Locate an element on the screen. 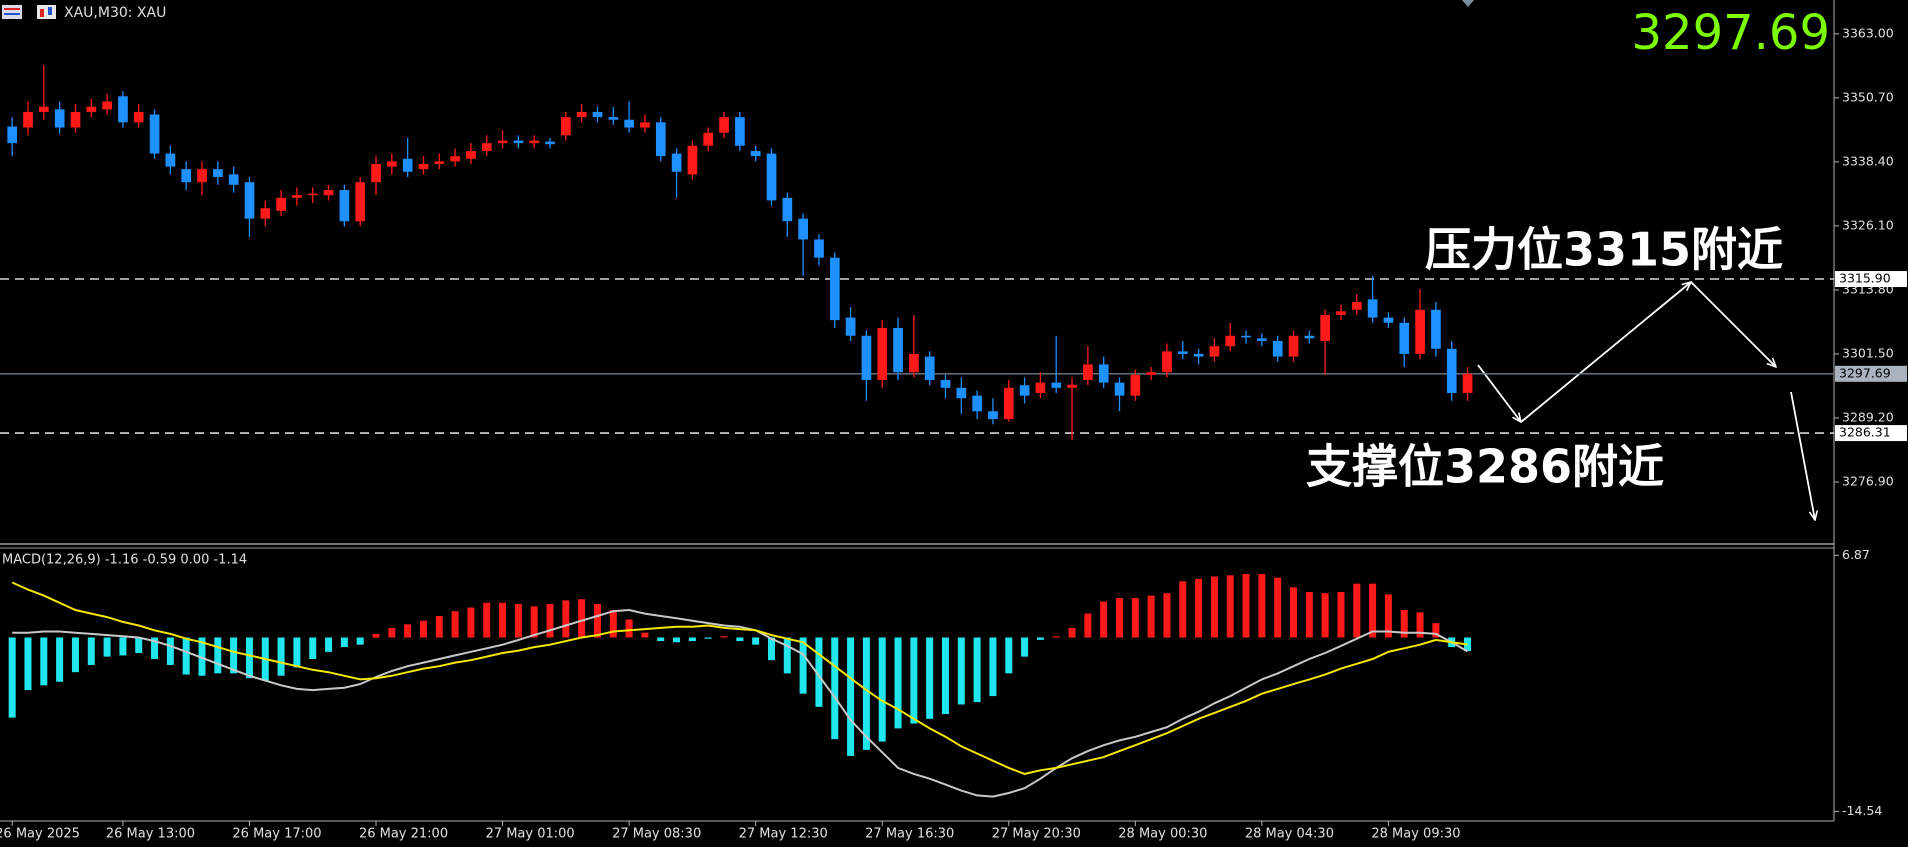 This screenshot has width=1908, height=847. chart-header: XAU,M30: XAU is located at coordinates (115, 13).